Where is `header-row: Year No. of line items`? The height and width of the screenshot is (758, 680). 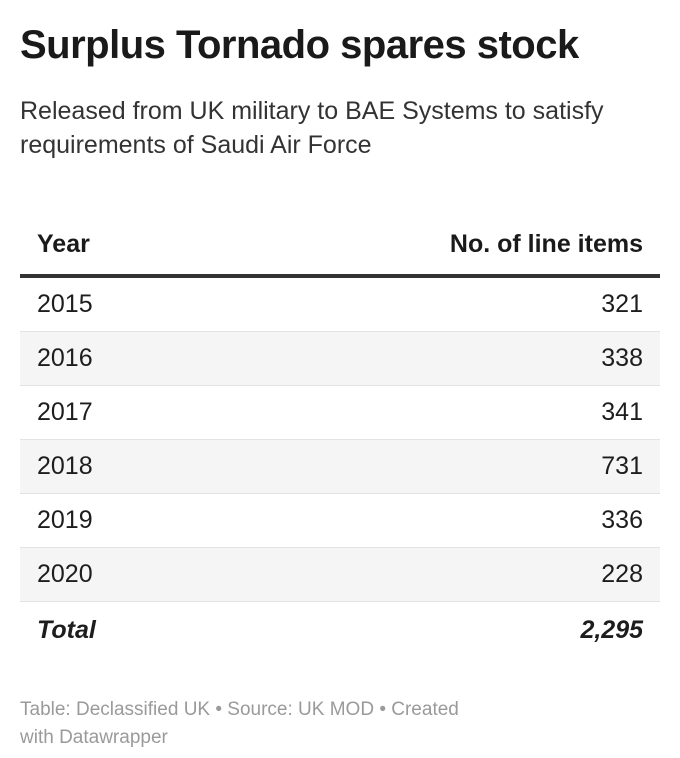 header-row: Year No. of line items is located at coordinates (340, 246).